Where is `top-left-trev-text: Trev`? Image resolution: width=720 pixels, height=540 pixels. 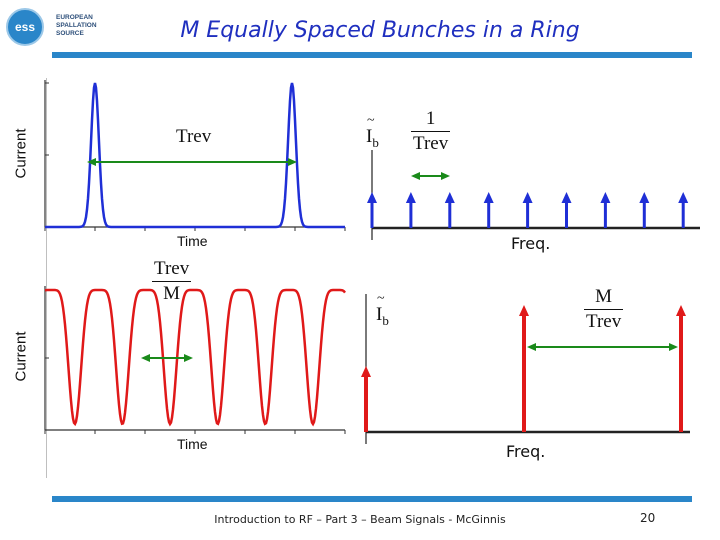
top-left-trev-text: Trev is located at coordinates (194, 136).